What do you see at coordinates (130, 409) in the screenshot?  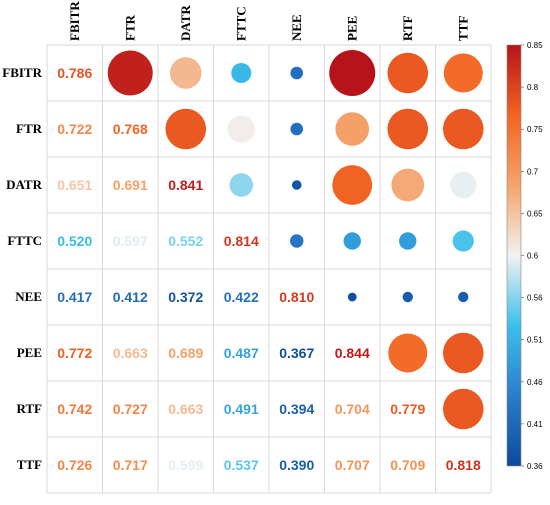 I see `data-label: 0.727` at bounding box center [130, 409].